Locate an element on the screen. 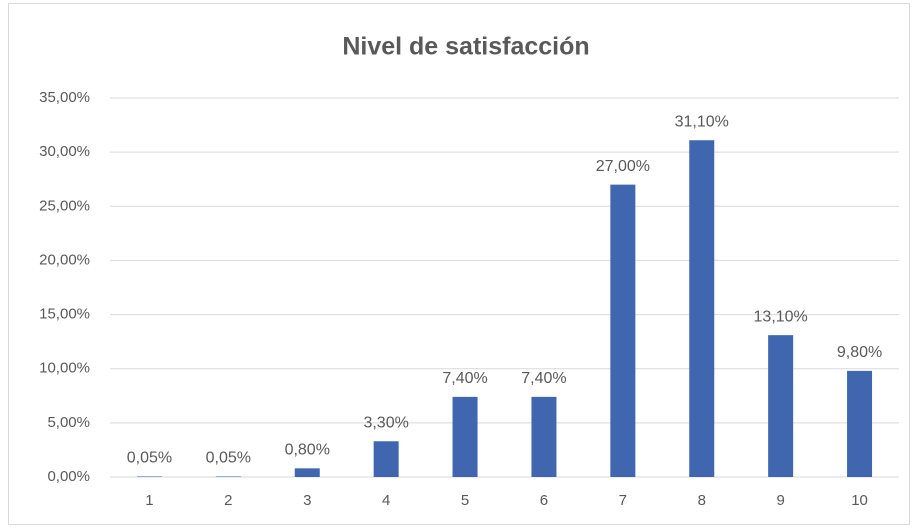  x-tick-label: 5 is located at coordinates (465, 500).